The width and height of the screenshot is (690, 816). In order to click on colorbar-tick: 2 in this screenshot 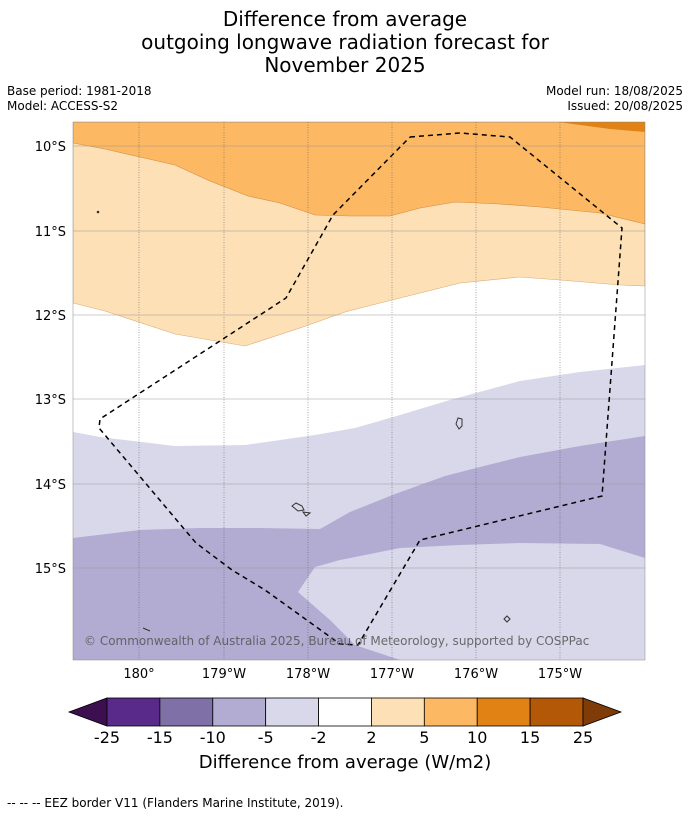, I will do `click(371, 737)`.